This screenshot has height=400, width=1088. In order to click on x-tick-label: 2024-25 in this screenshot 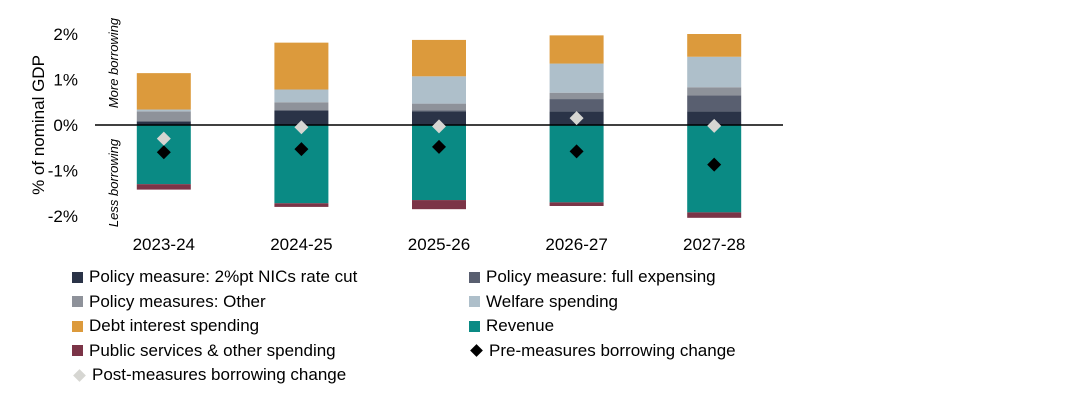, I will do `click(301, 244)`.